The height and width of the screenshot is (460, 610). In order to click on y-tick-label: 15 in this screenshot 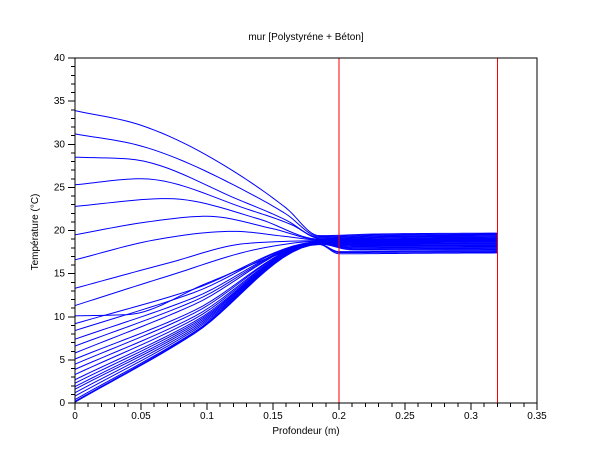, I will do `click(60, 274)`.